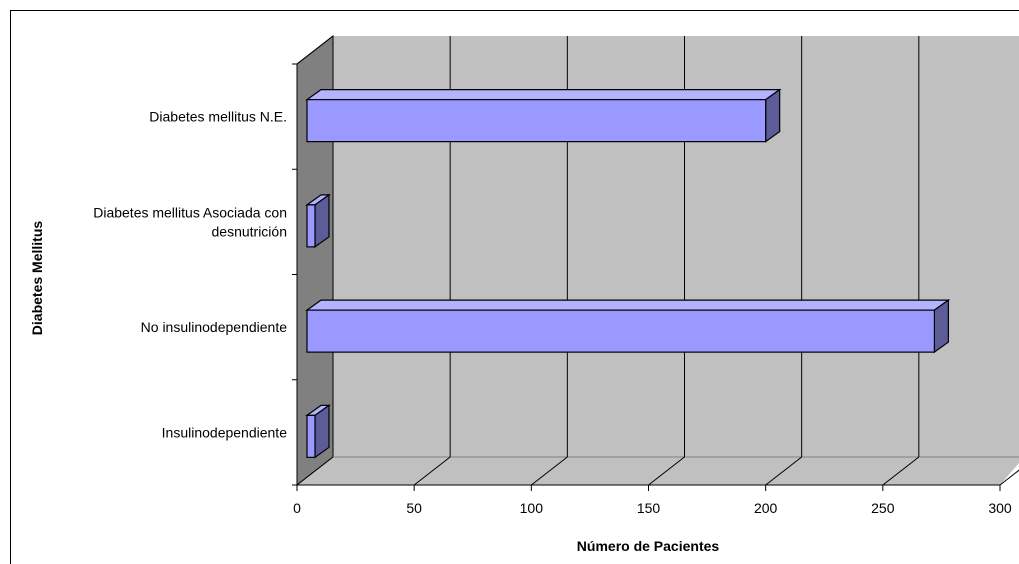  What do you see at coordinates (1000, 508) in the screenshot?
I see `x-tick-label: 300` at bounding box center [1000, 508].